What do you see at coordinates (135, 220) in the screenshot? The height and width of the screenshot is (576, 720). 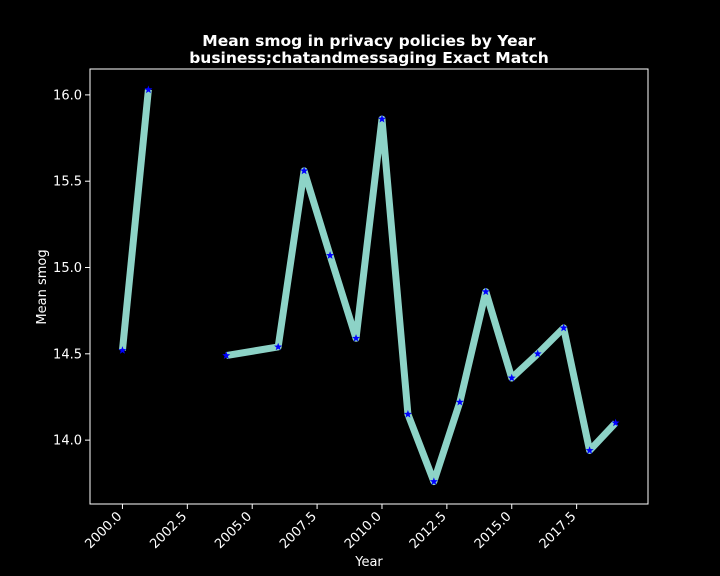 I see `series-line` at bounding box center [135, 220].